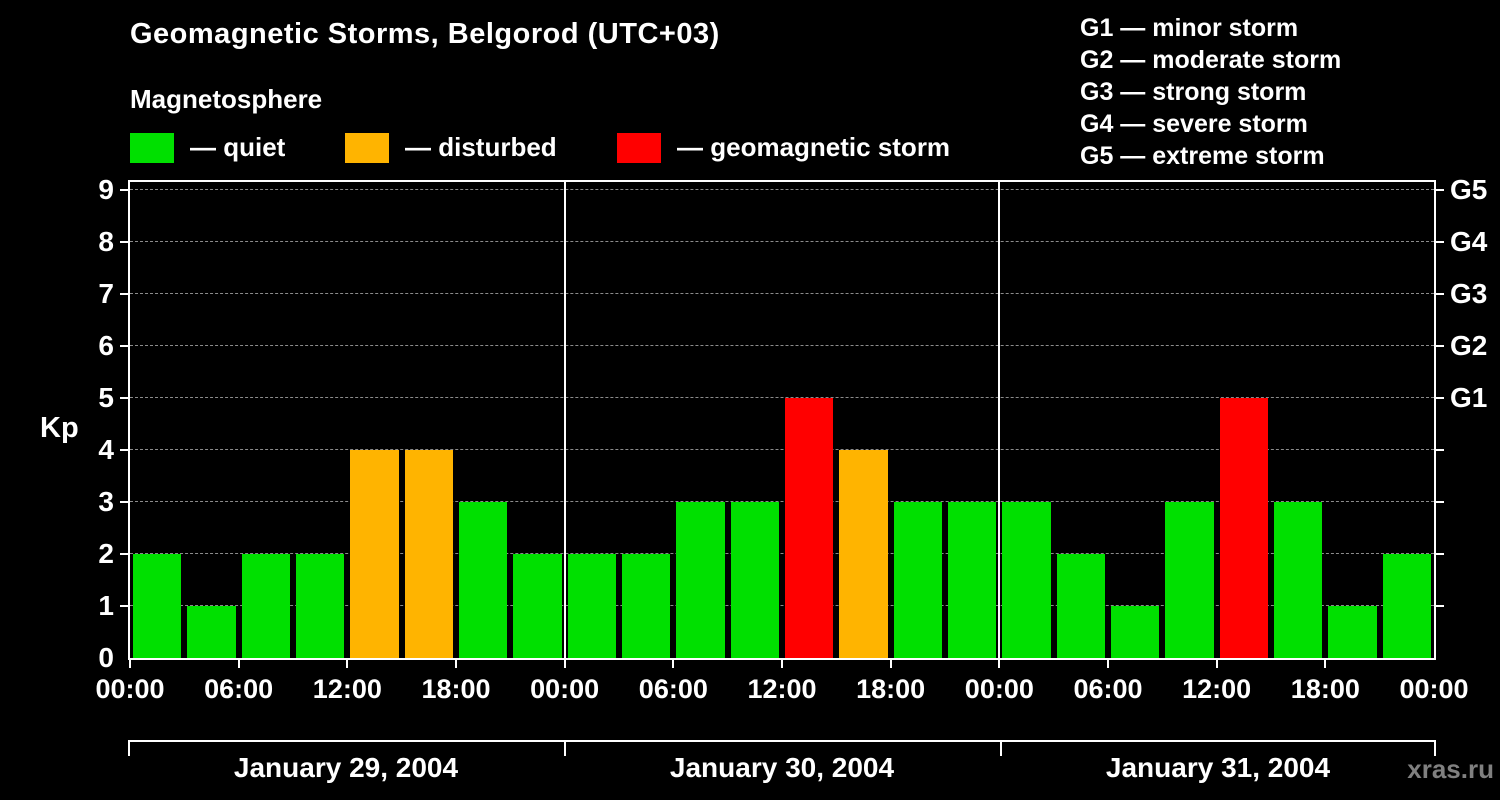  Describe the element at coordinates (814, 147) in the screenshot. I see `storm-label: — geomagnetic storm` at that location.